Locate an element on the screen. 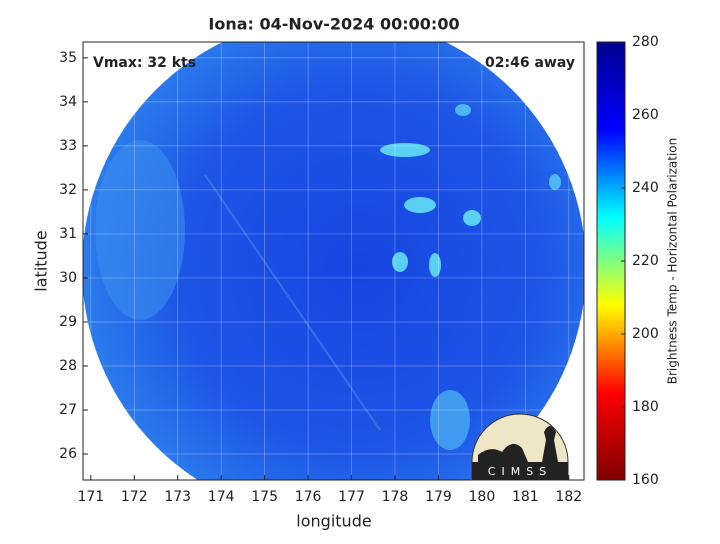  chart-title: Iona: 04-Nov-2024 00:00:00 is located at coordinates (333, 24).